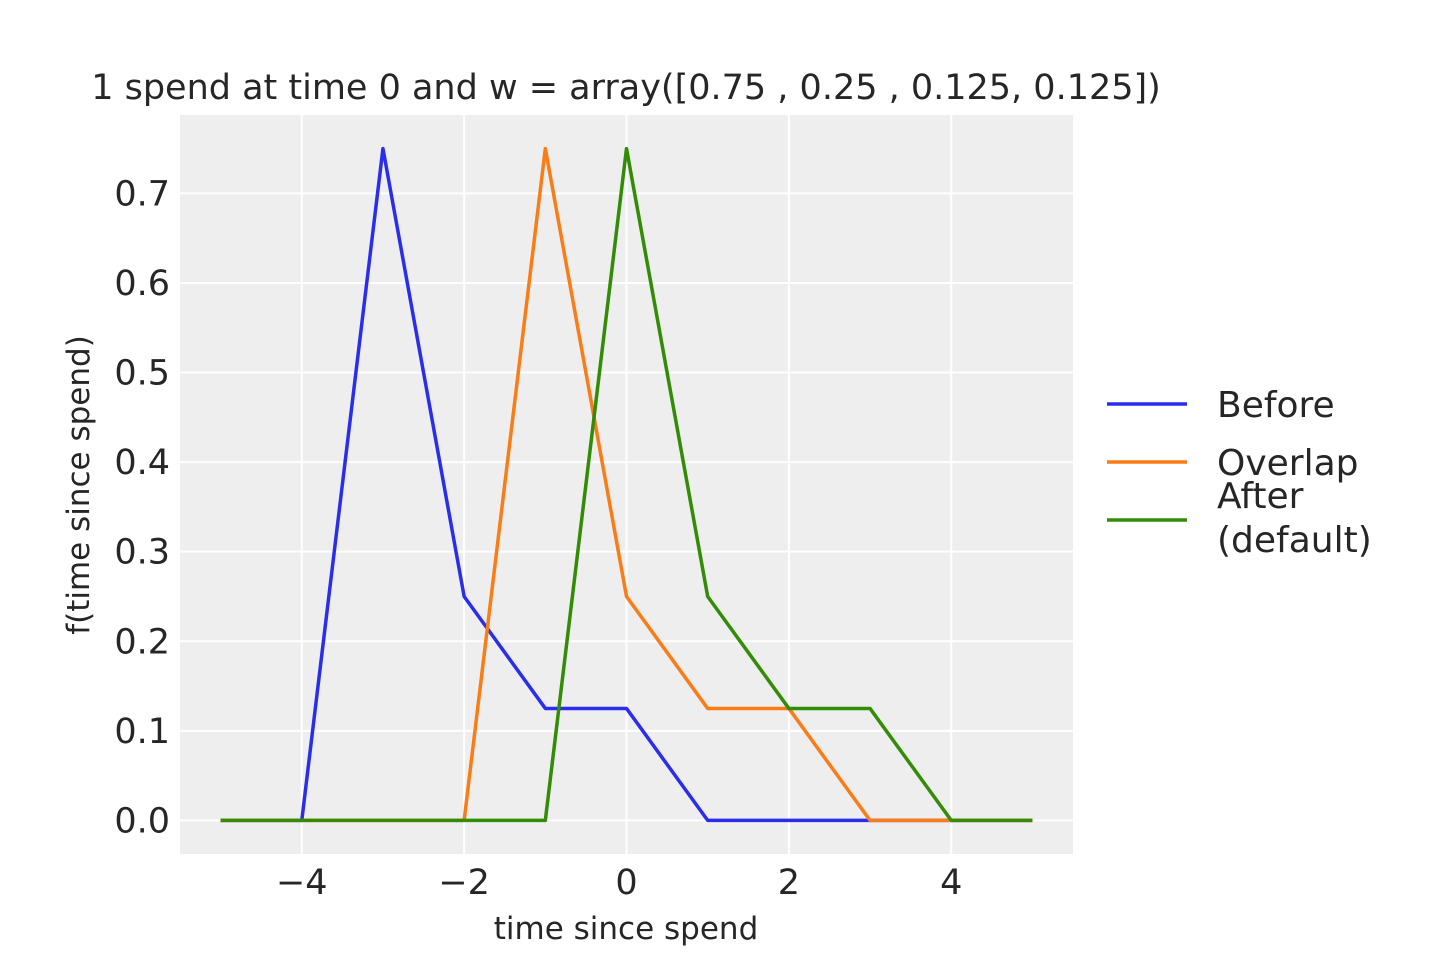 This screenshot has width=1440, height=960. I want to click on legend-label: Before, so click(1276, 405).